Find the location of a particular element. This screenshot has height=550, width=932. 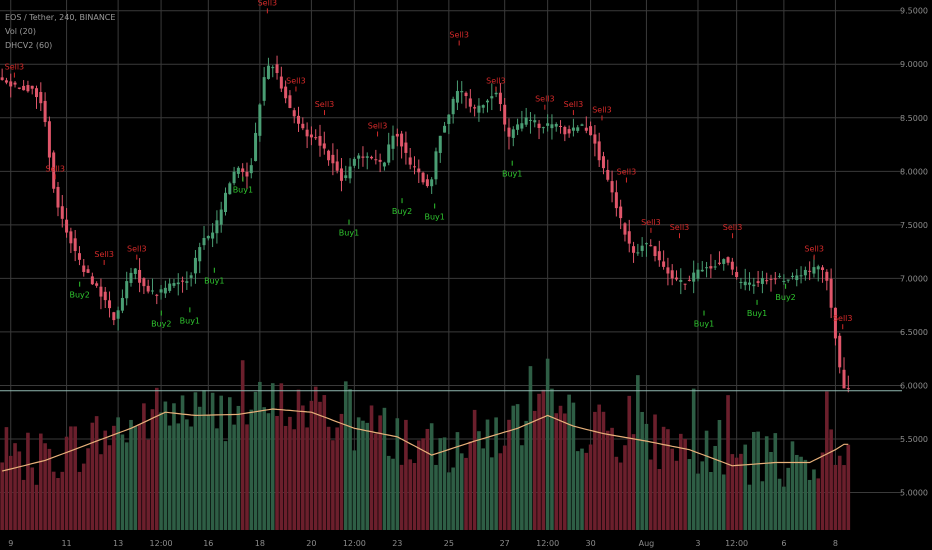

volume-indicator-label: Vol (20) is located at coordinates (20, 31).